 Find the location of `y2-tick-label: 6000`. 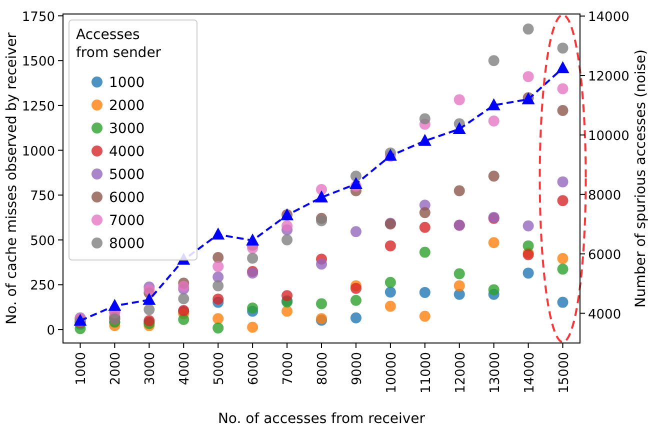

y2-tick-label: 6000 is located at coordinates (605, 255).